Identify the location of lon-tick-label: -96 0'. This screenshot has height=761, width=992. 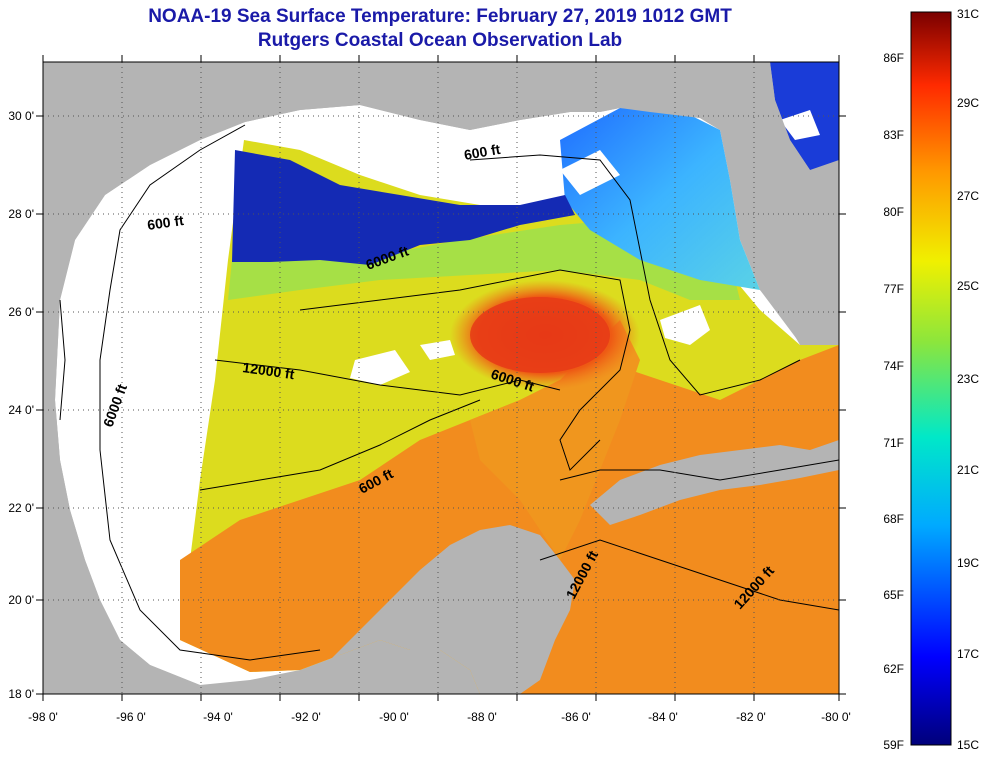
(131, 717).